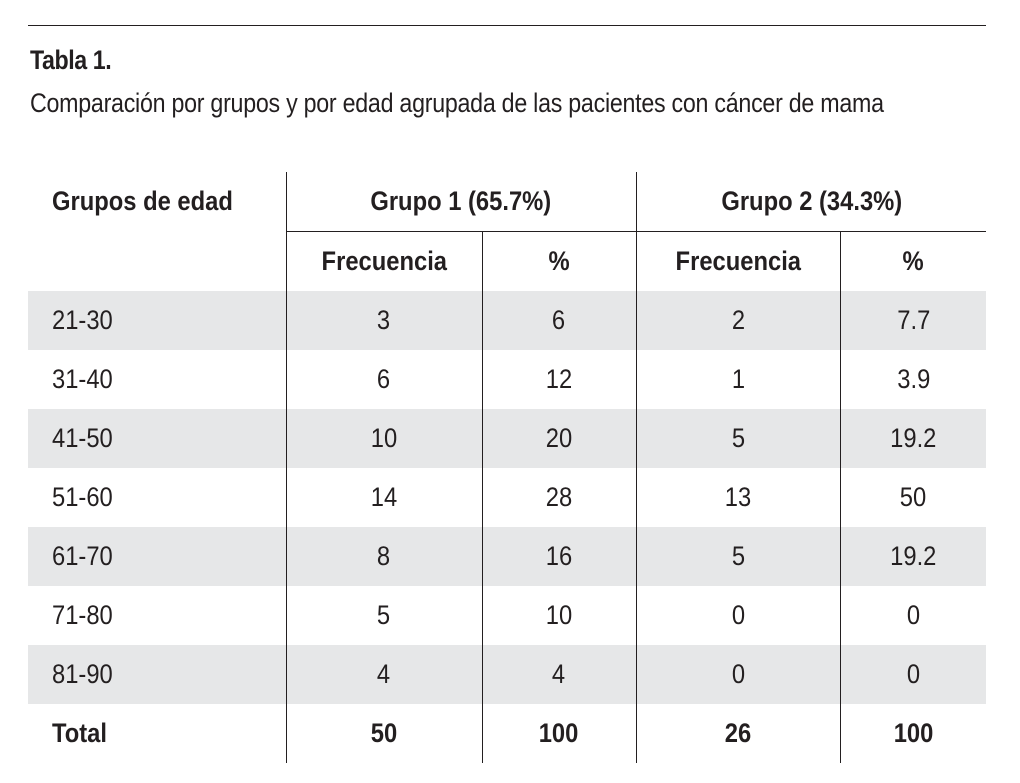  I want to click on table-row: 21-30 3 6 2 7.7, so click(507, 320).